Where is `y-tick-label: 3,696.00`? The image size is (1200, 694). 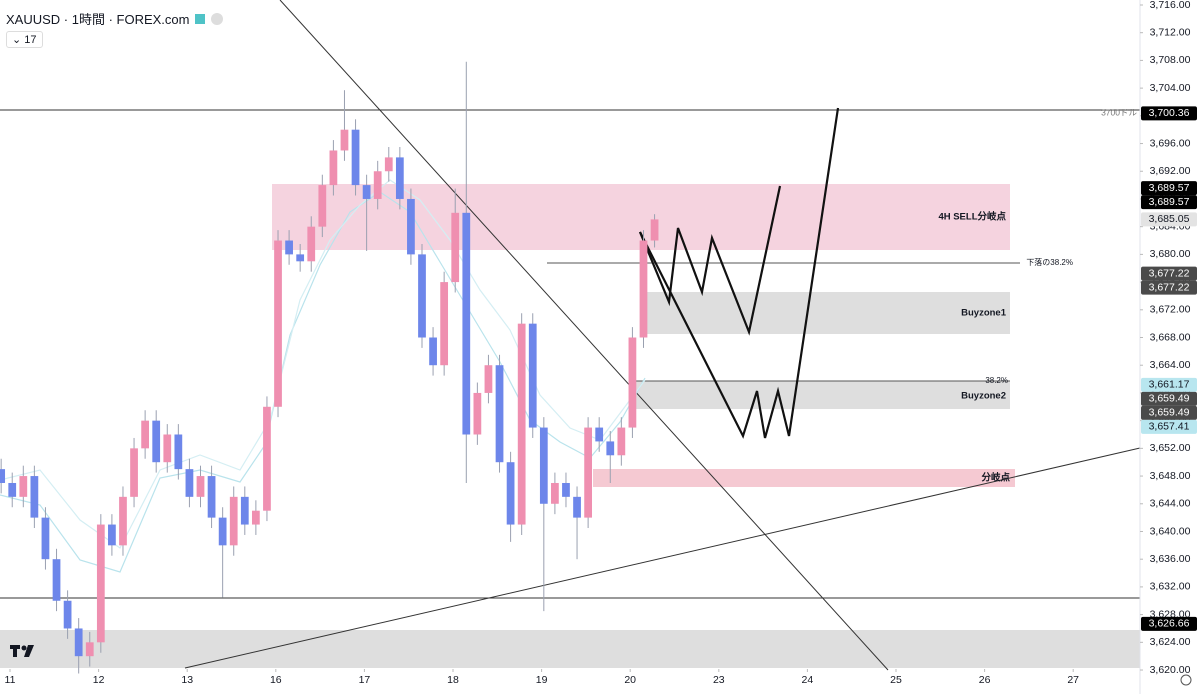 y-tick-label: 3,696.00 is located at coordinates (1170, 143).